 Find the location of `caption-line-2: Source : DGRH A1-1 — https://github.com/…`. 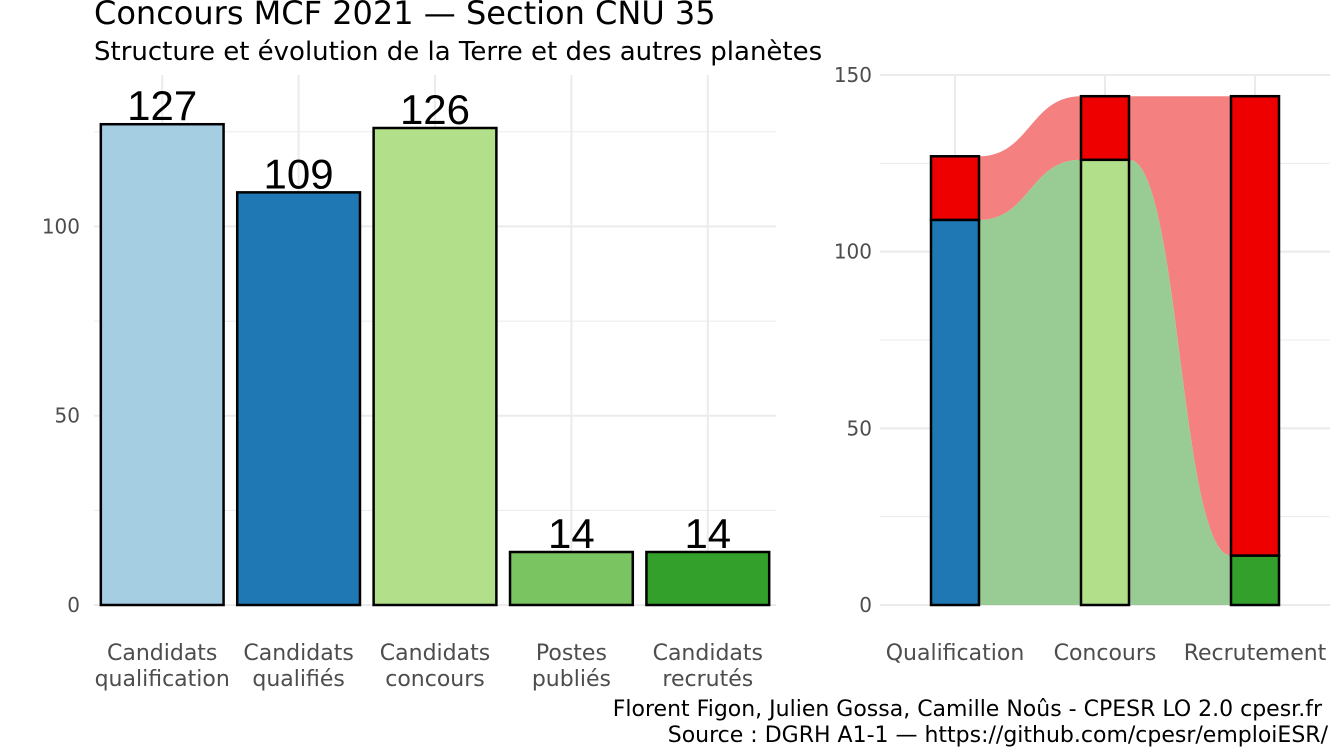

caption-line-2: Source : DGRH A1-1 — https://github.com/… is located at coordinates (998, 735).